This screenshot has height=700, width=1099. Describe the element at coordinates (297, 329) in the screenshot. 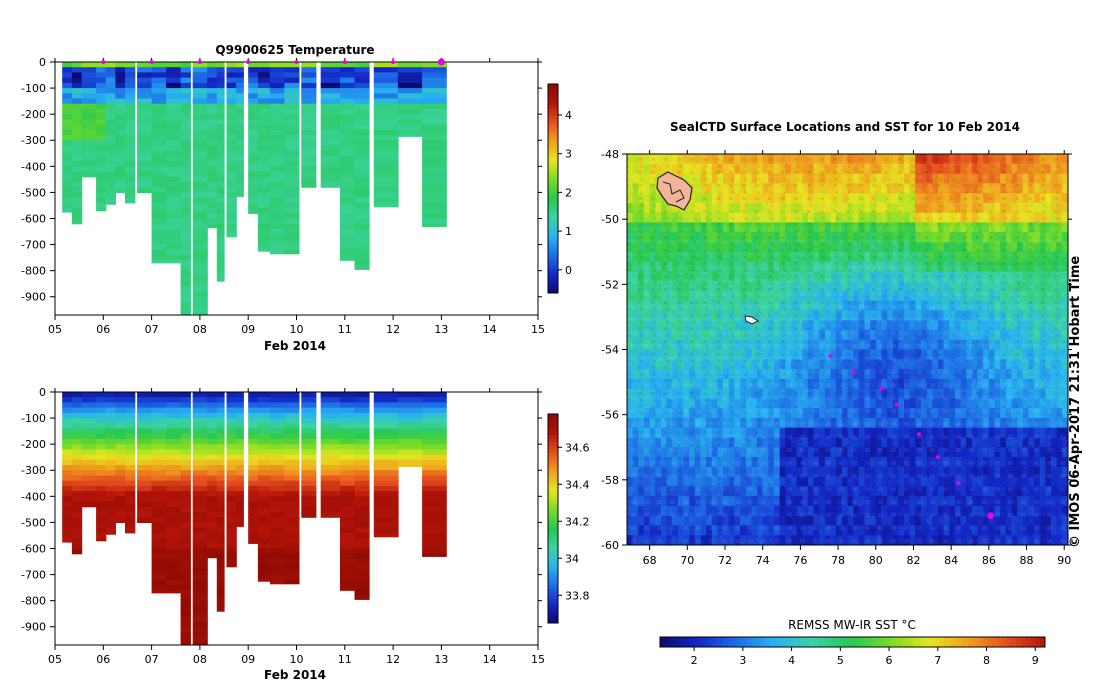

I see `x-tick-label: 10` at that location.